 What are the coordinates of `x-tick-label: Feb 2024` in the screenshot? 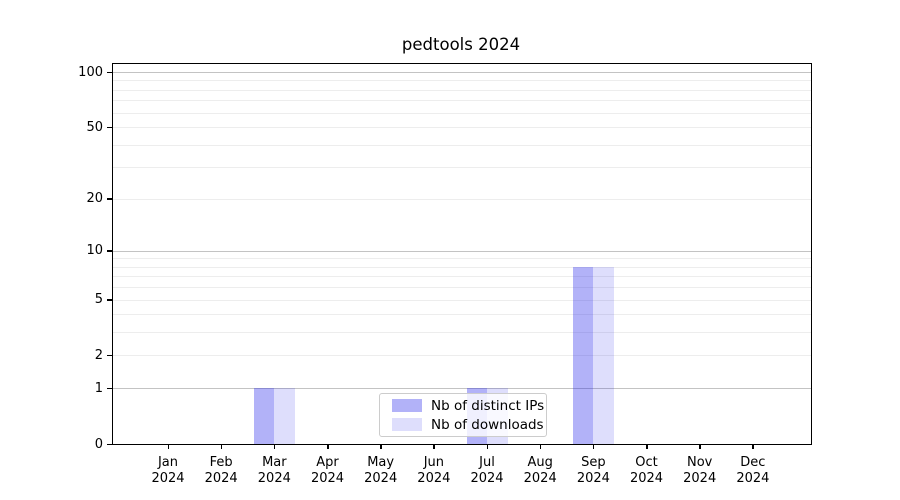 It's located at (221, 471).